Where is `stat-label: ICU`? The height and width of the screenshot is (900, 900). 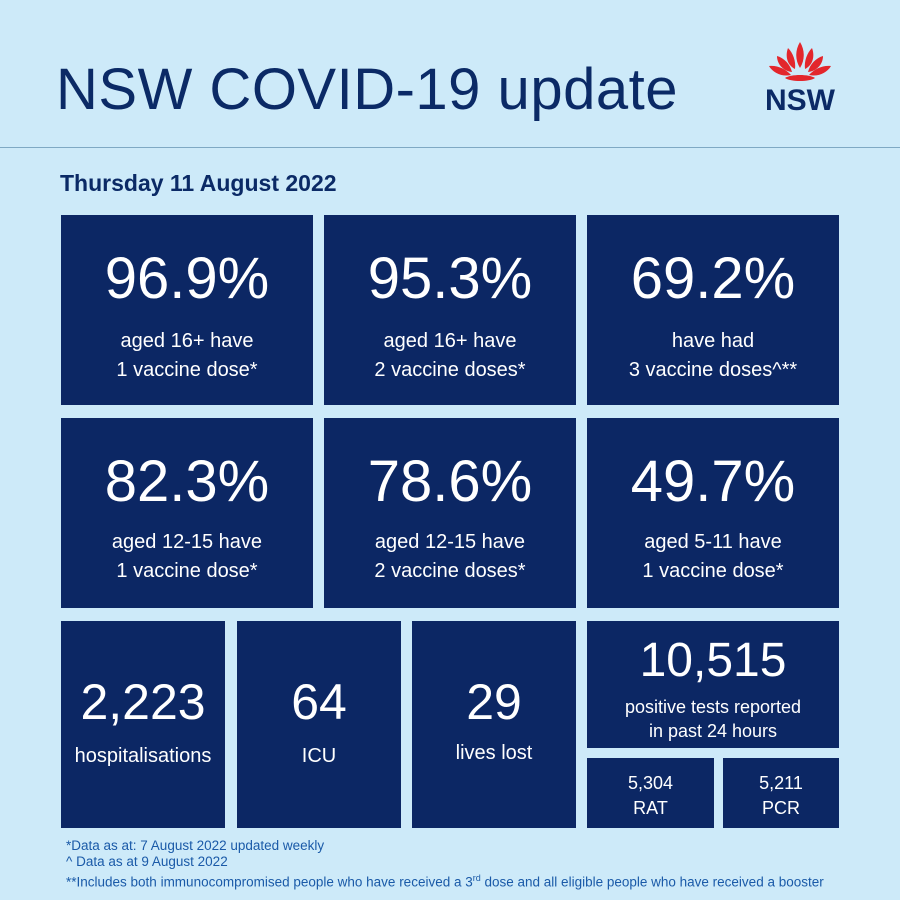 stat-label: ICU is located at coordinates (319, 756).